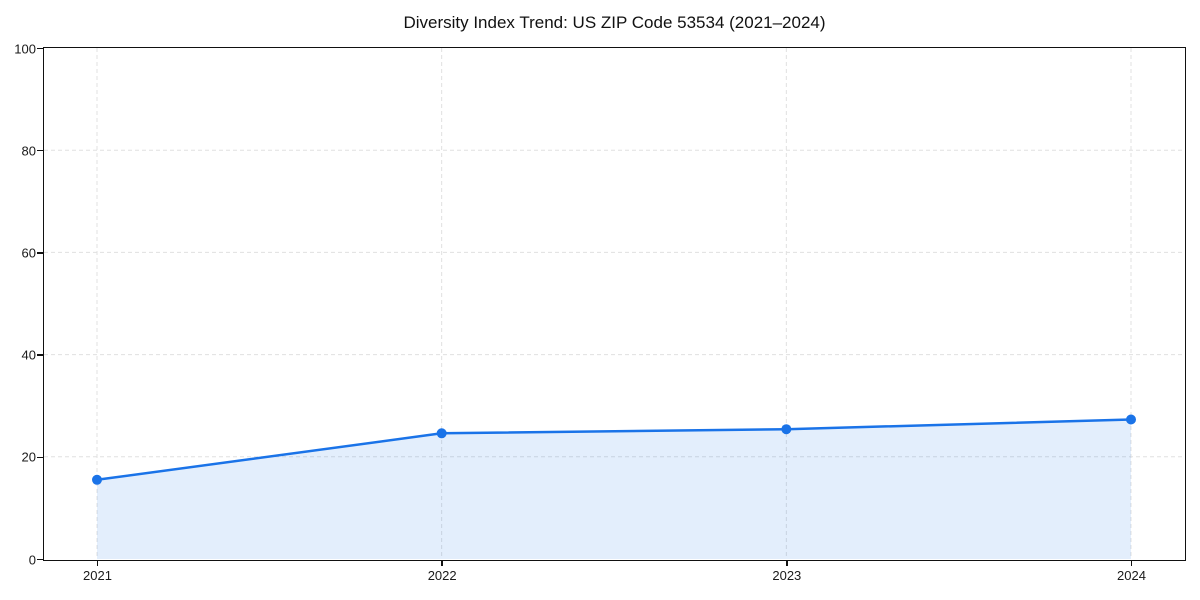  I want to click on x-tick-label: 2023, so click(787, 575).